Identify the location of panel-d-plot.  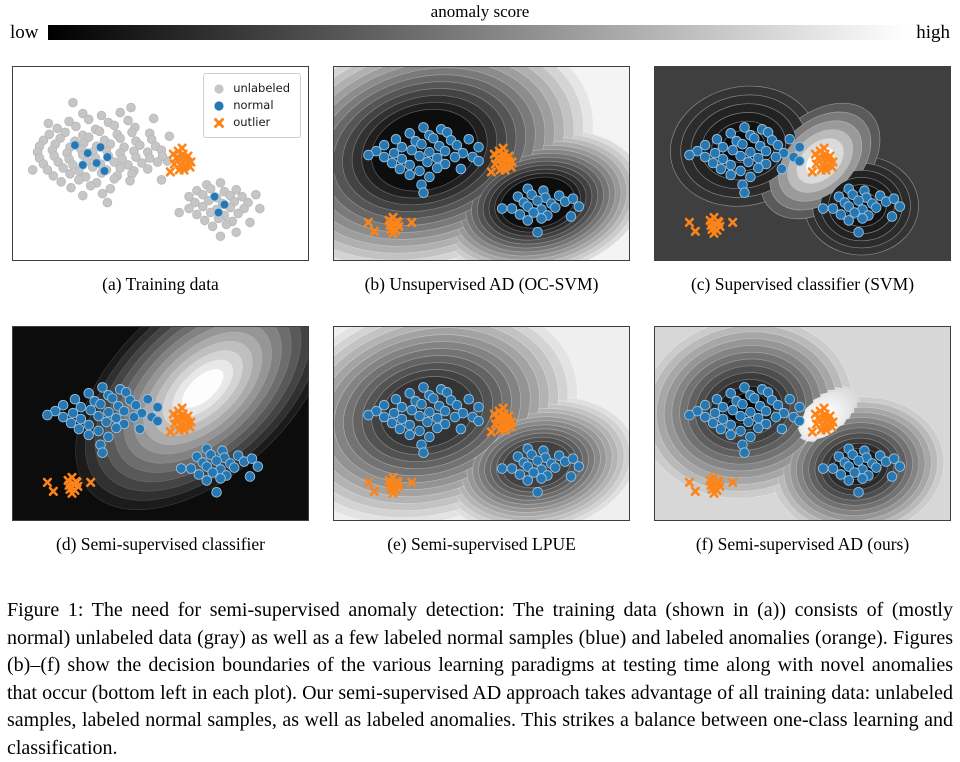
(160, 423).